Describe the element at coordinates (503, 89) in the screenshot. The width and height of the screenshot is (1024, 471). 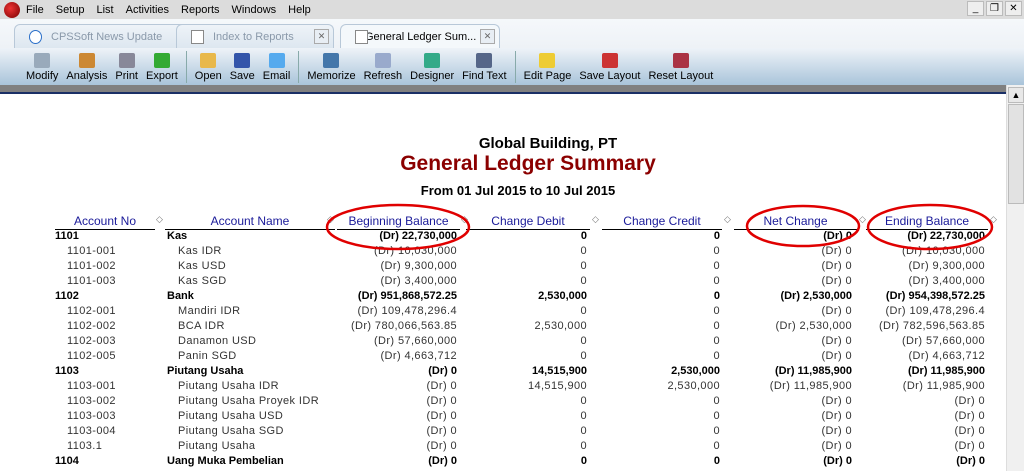
I see `report-header-band` at that location.